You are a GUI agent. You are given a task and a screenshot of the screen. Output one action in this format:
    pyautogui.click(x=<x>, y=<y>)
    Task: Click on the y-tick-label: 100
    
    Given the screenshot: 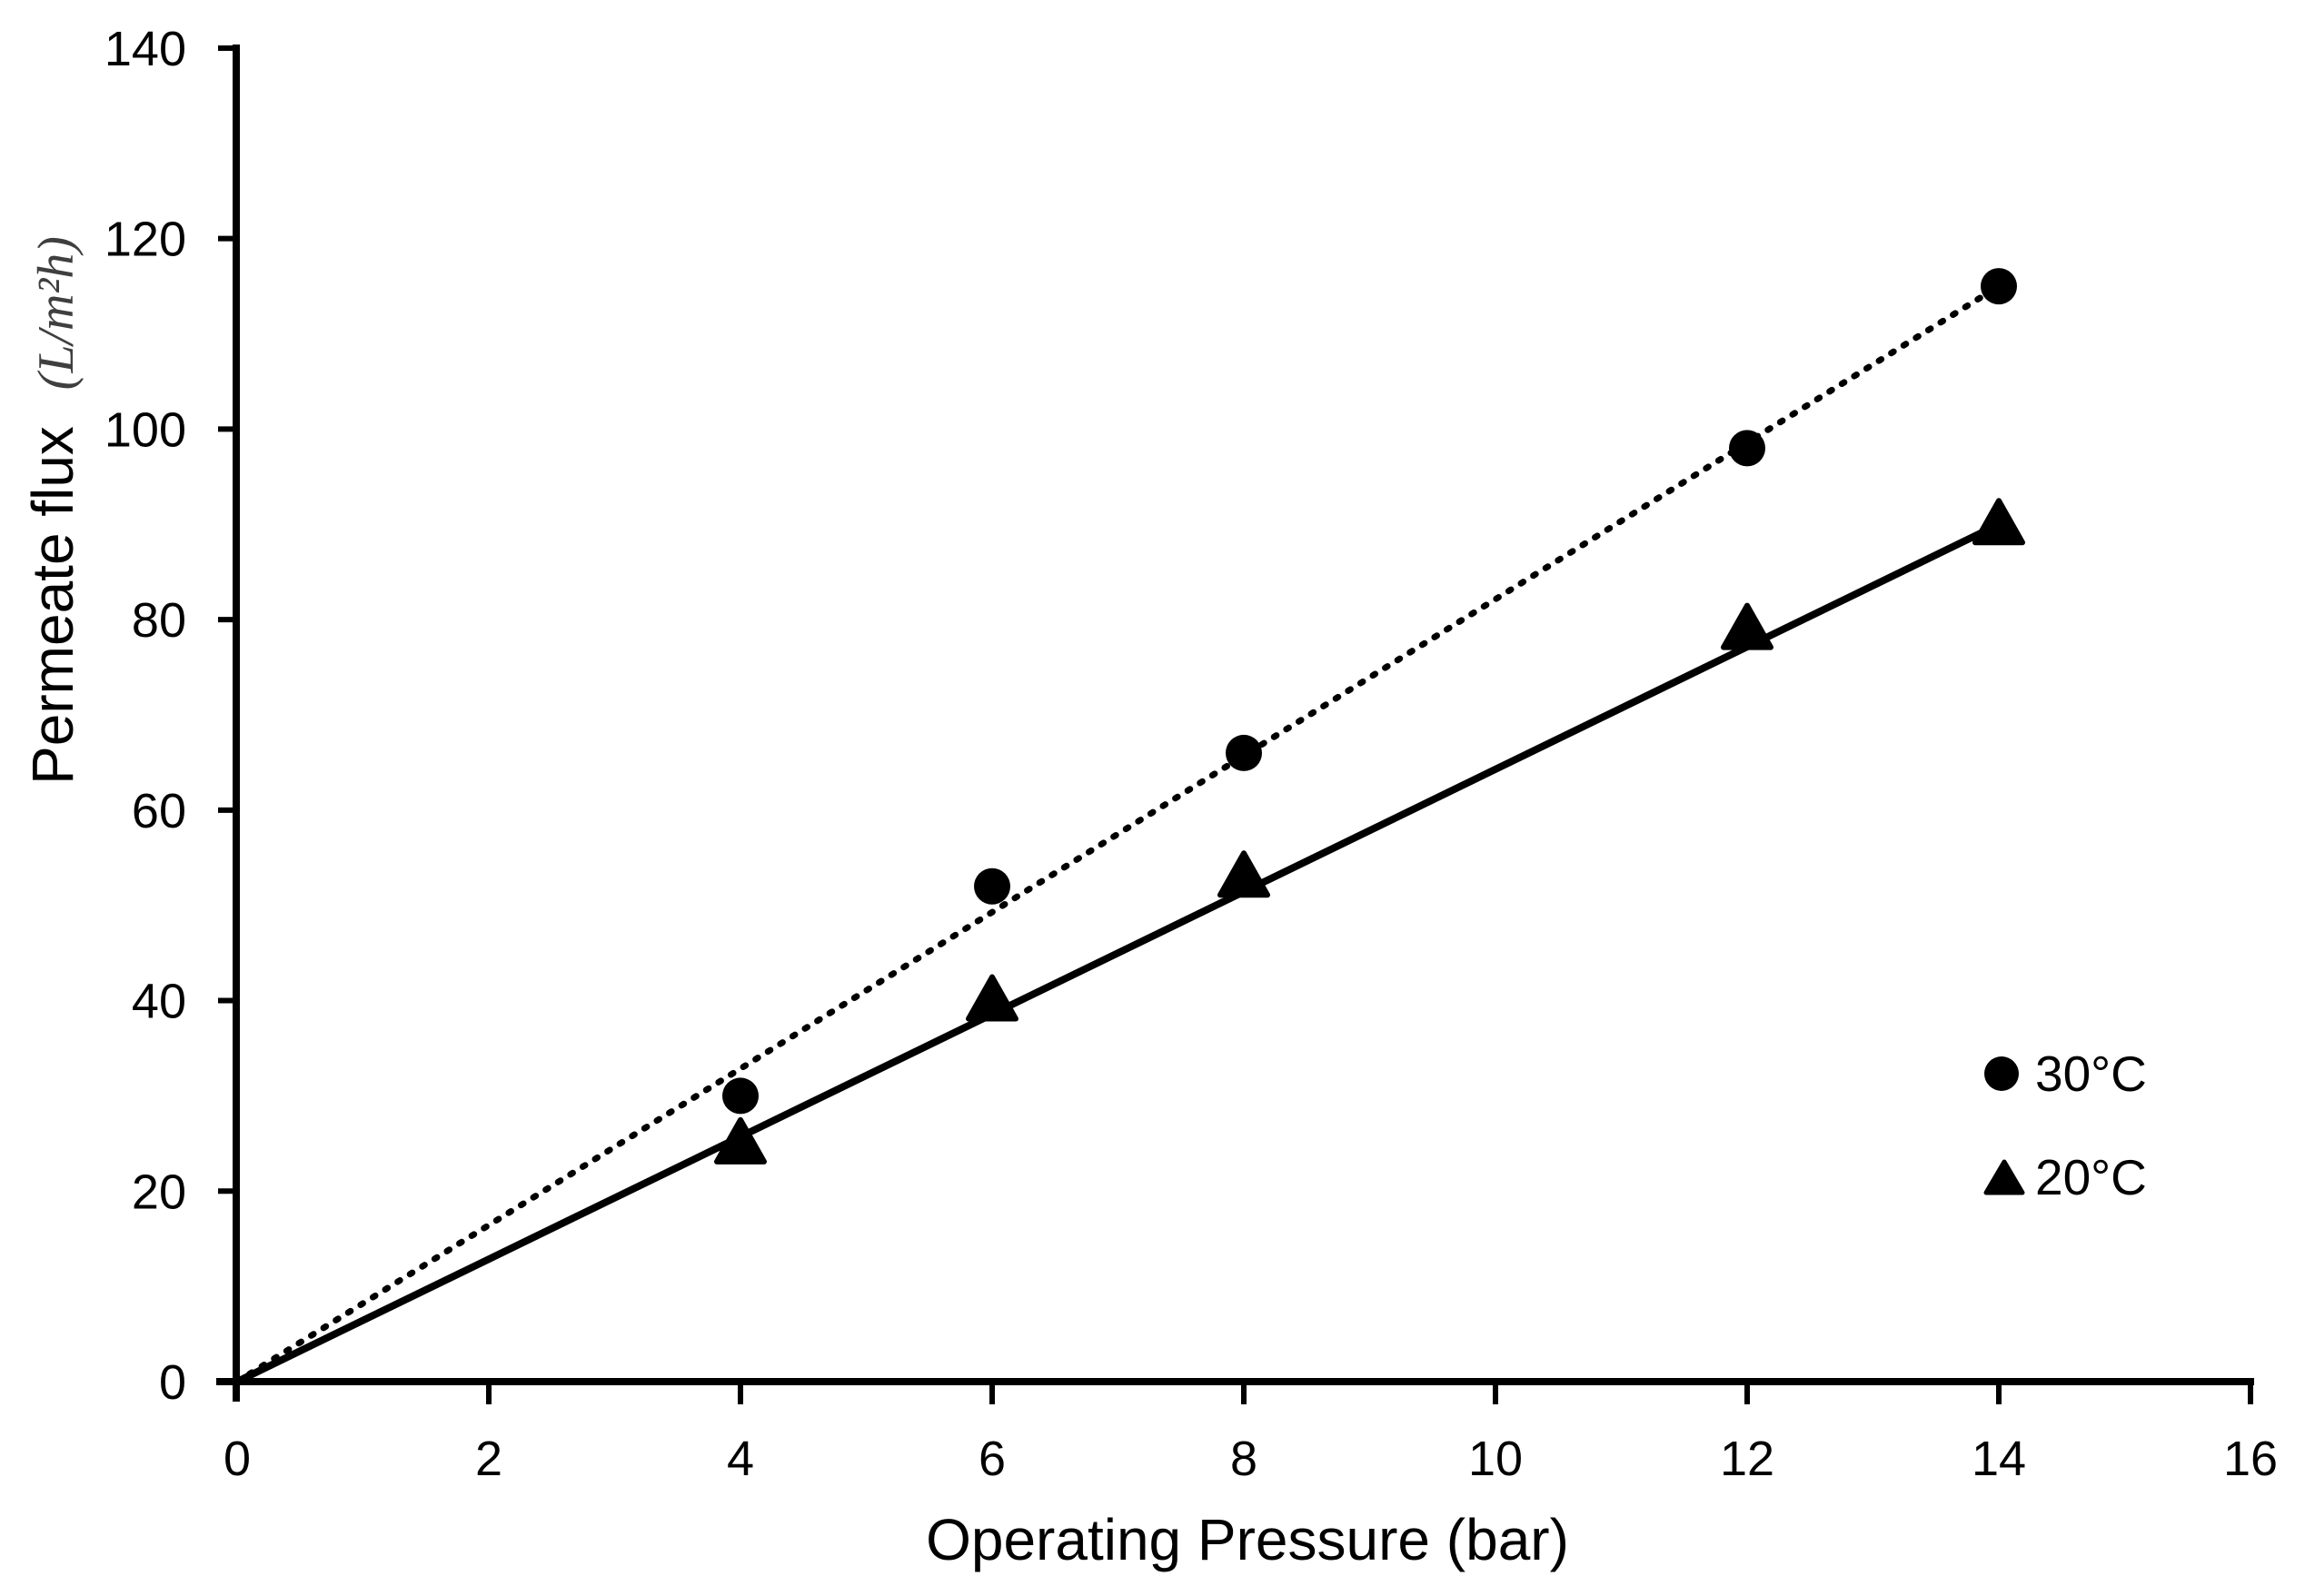 What is the action you would take?
    pyautogui.click(x=145, y=429)
    